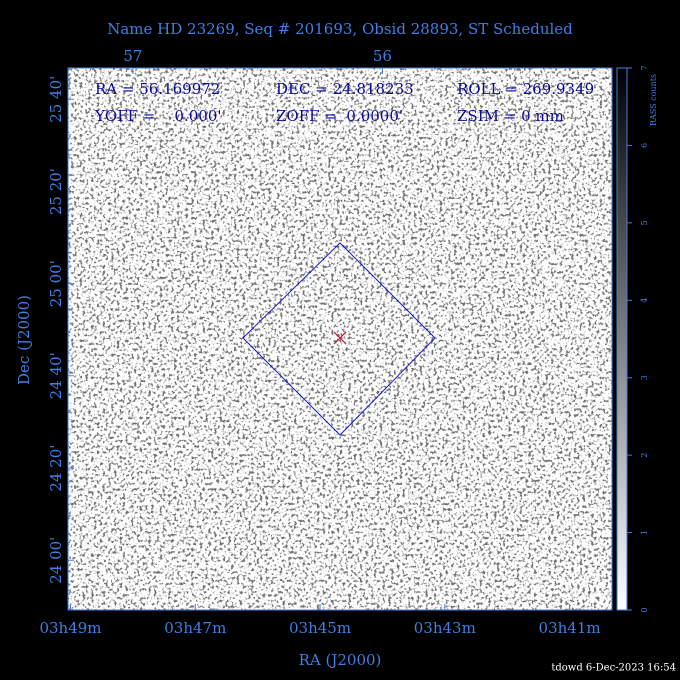 Image resolution: width=680 pixels, height=680 pixels. What do you see at coordinates (320, 628) in the screenshot?
I see `x-tick-label: 03h45m` at bounding box center [320, 628].